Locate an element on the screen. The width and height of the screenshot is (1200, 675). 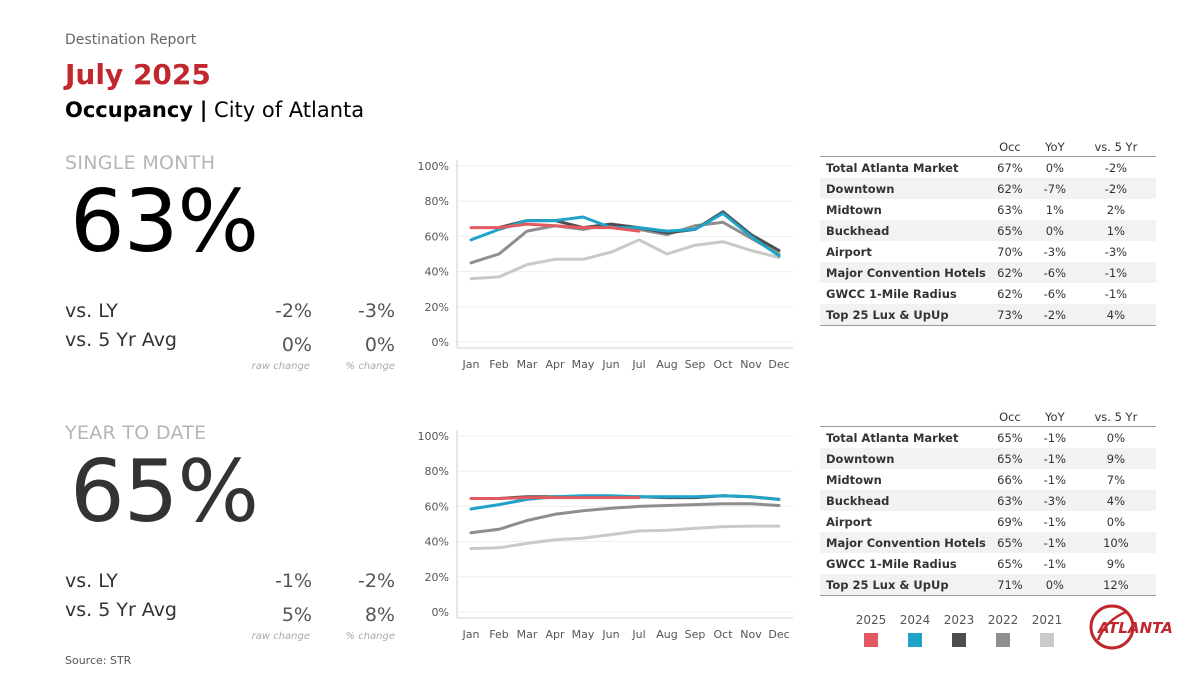
table-row: Total Atlanta Market 67% 0% -2% is located at coordinates (988, 168).